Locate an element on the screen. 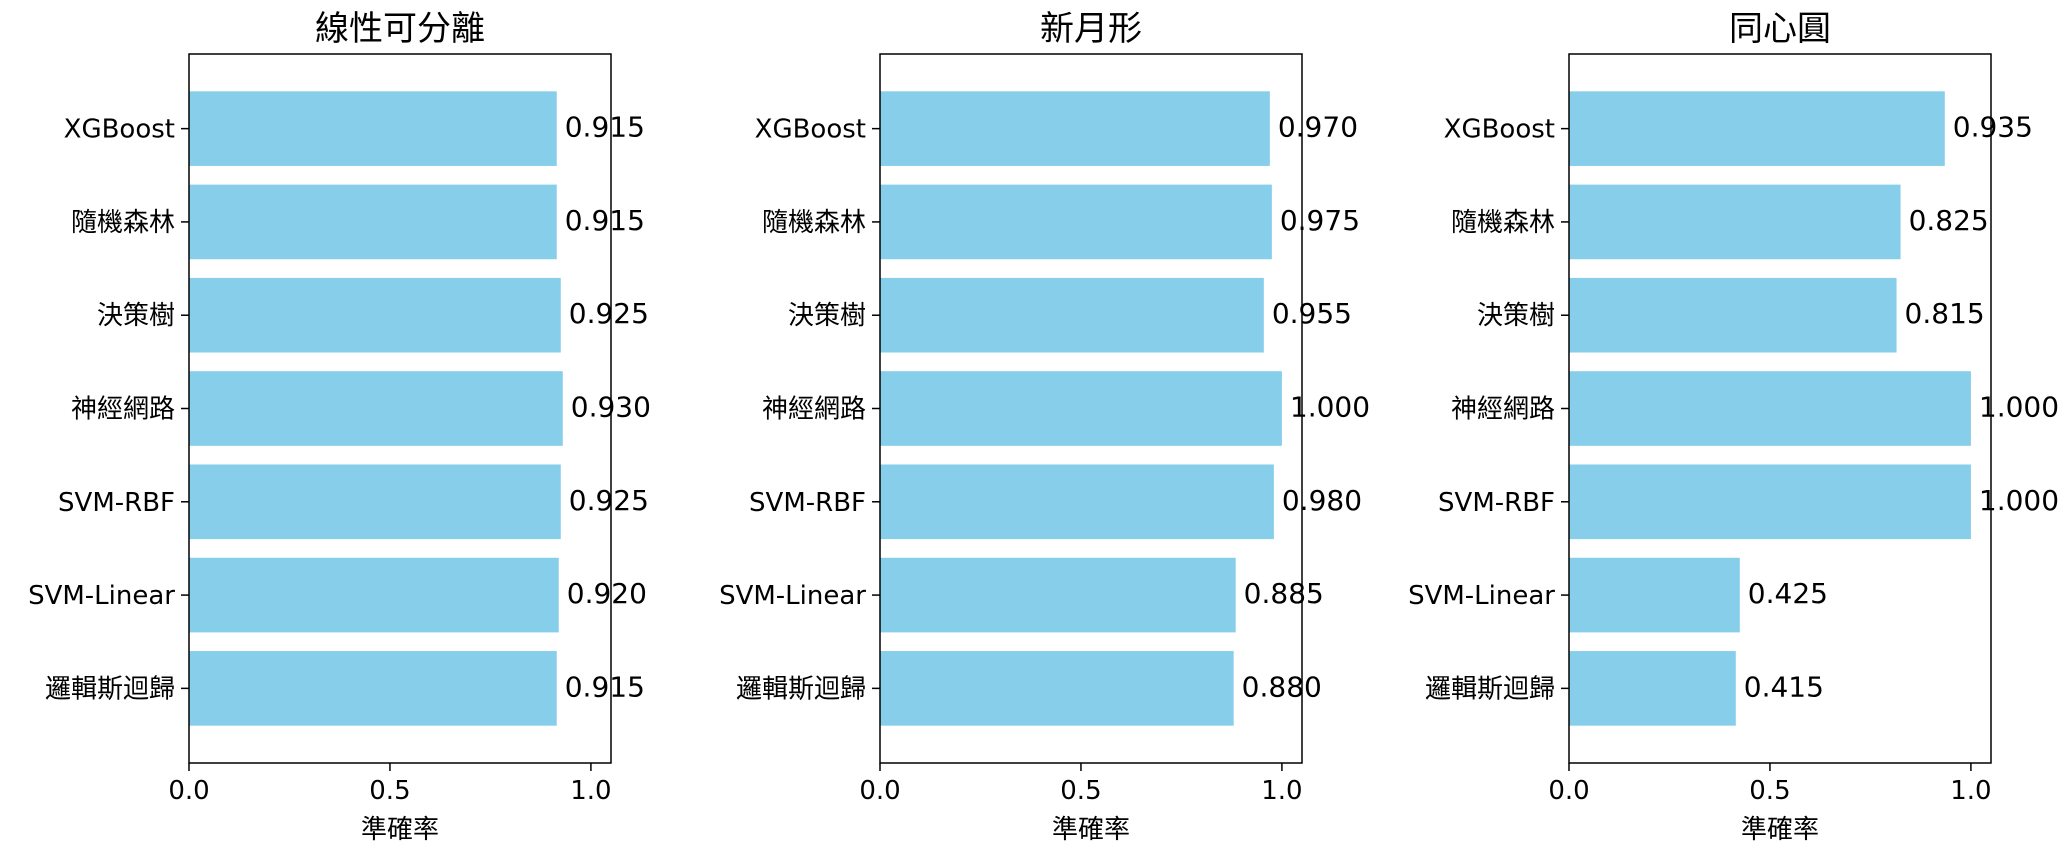 This screenshot has width=2067, height=862. panel-2-value-label: 0.955 is located at coordinates (1312, 313).